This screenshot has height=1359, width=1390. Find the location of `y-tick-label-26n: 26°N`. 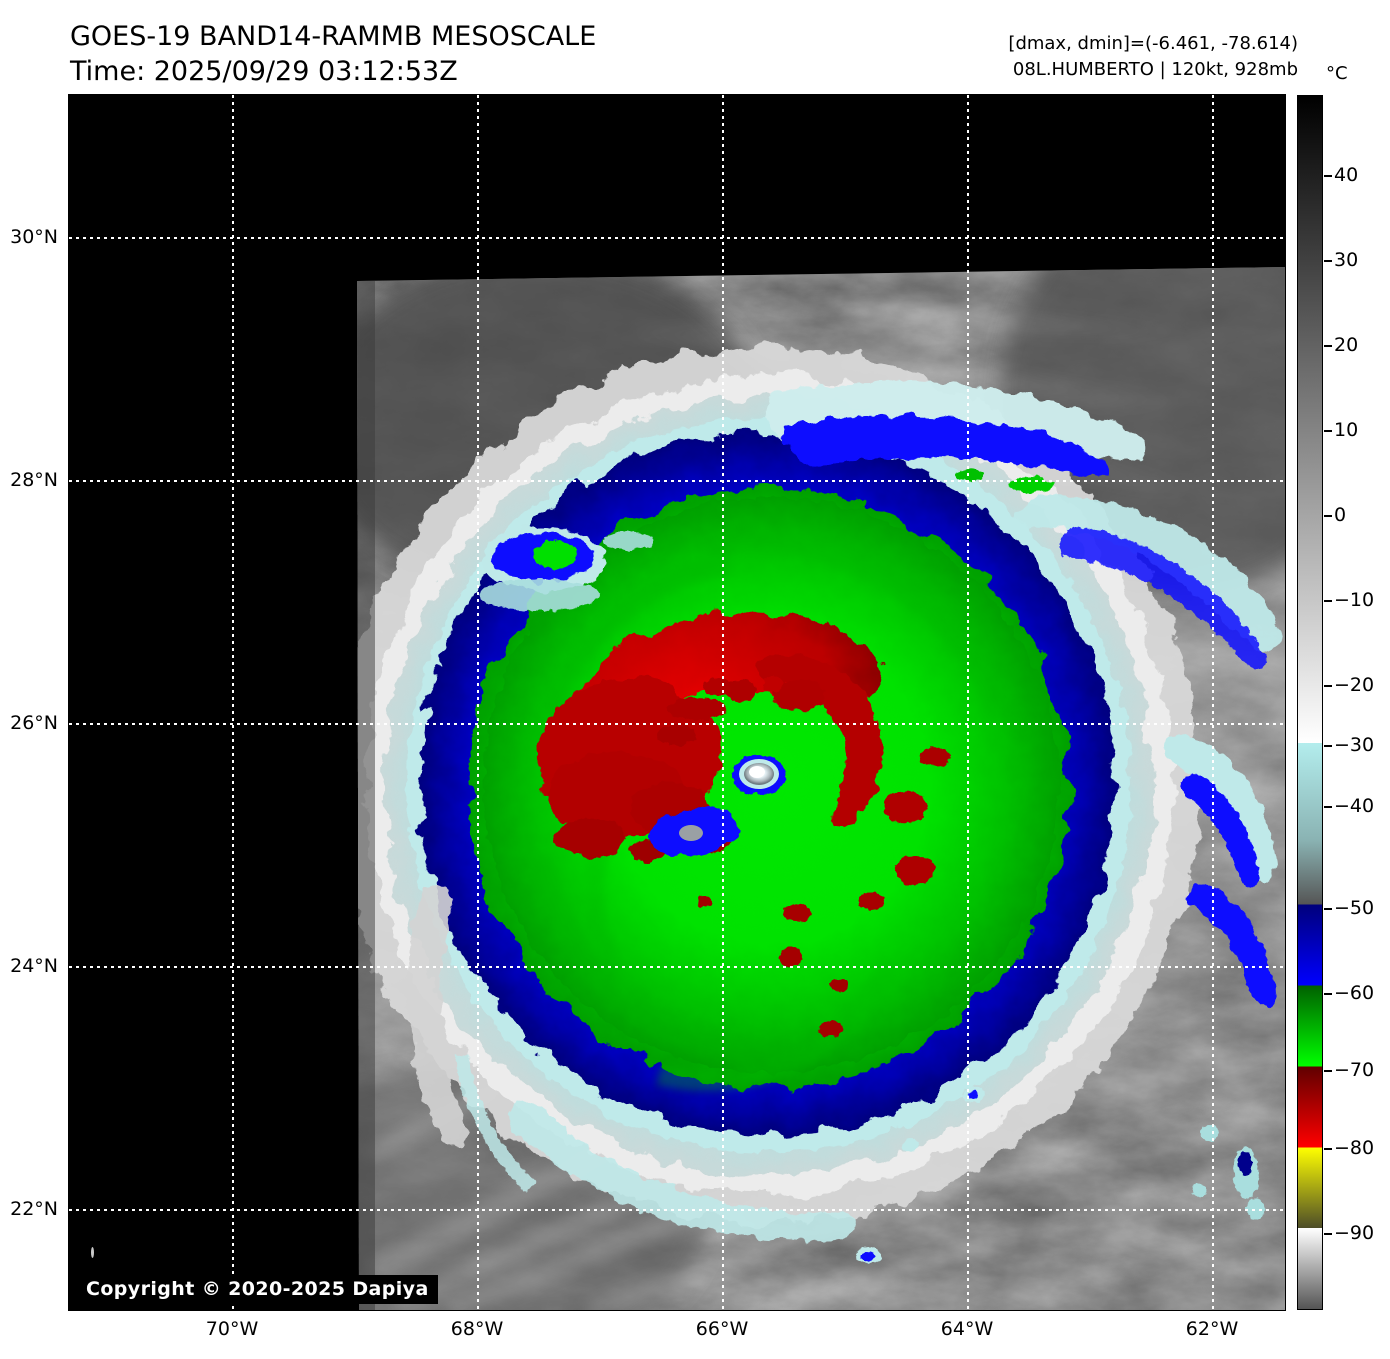

y-tick-label-26n: 26°N is located at coordinates (34, 723).